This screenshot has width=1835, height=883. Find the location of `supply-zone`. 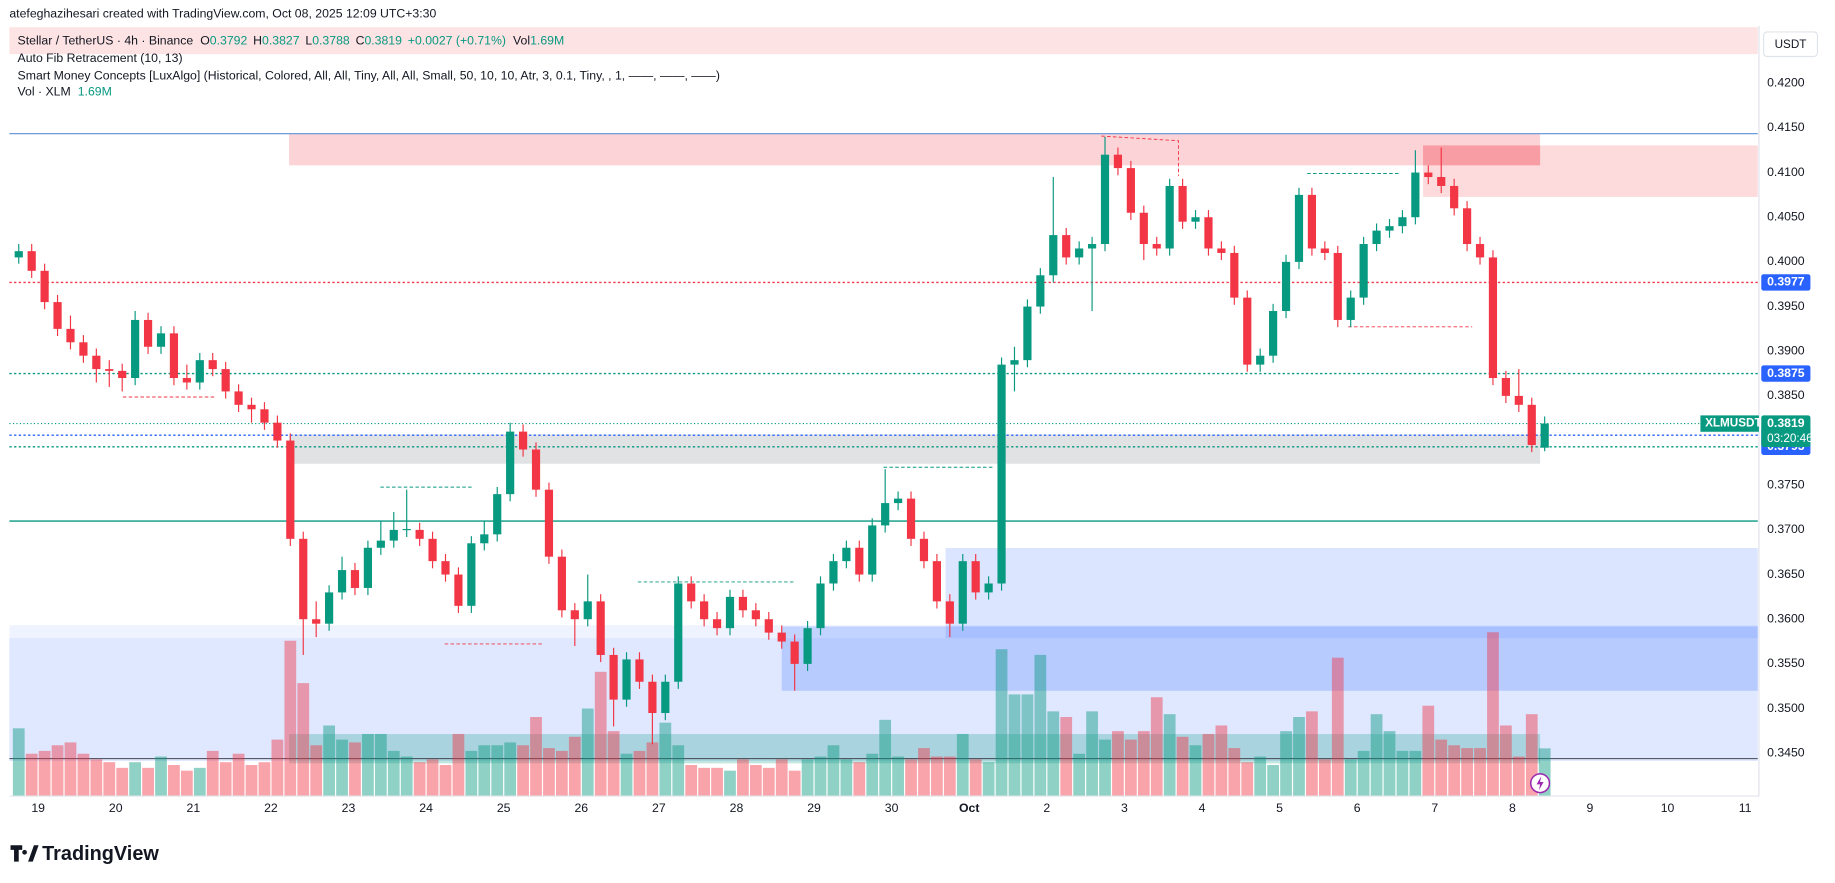

supply-zone is located at coordinates (1590, 171).